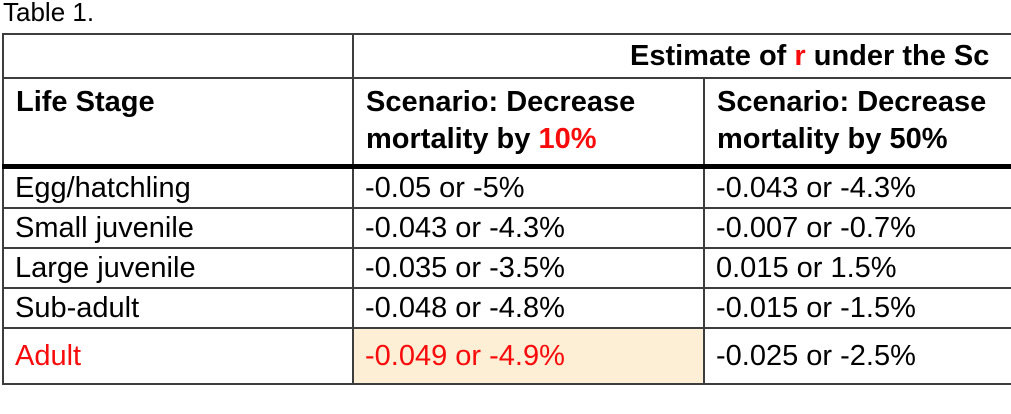 The image size is (1011, 414). What do you see at coordinates (178, 228) in the screenshot?
I see `life-stage-cell: Small juvenile` at bounding box center [178, 228].